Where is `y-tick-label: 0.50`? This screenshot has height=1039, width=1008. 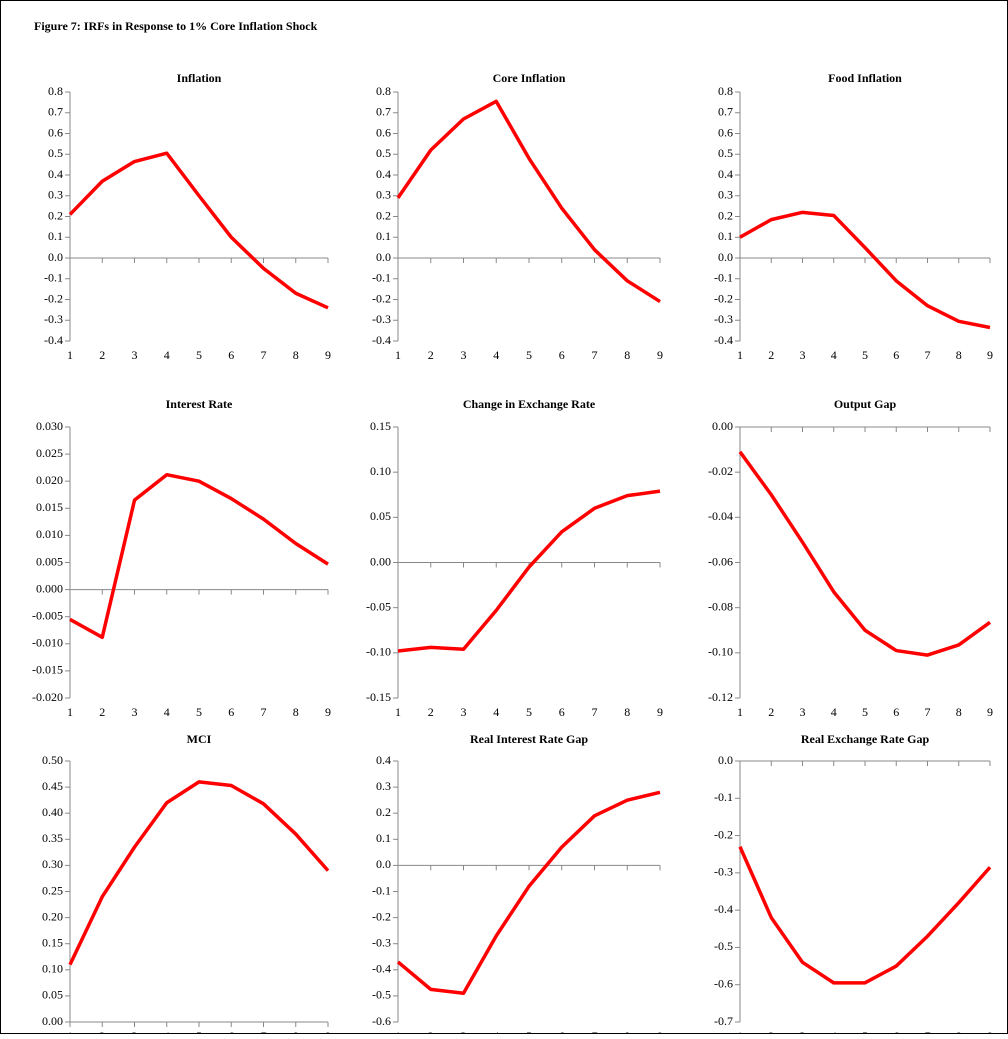 y-tick-label: 0.50 is located at coordinates (52, 760).